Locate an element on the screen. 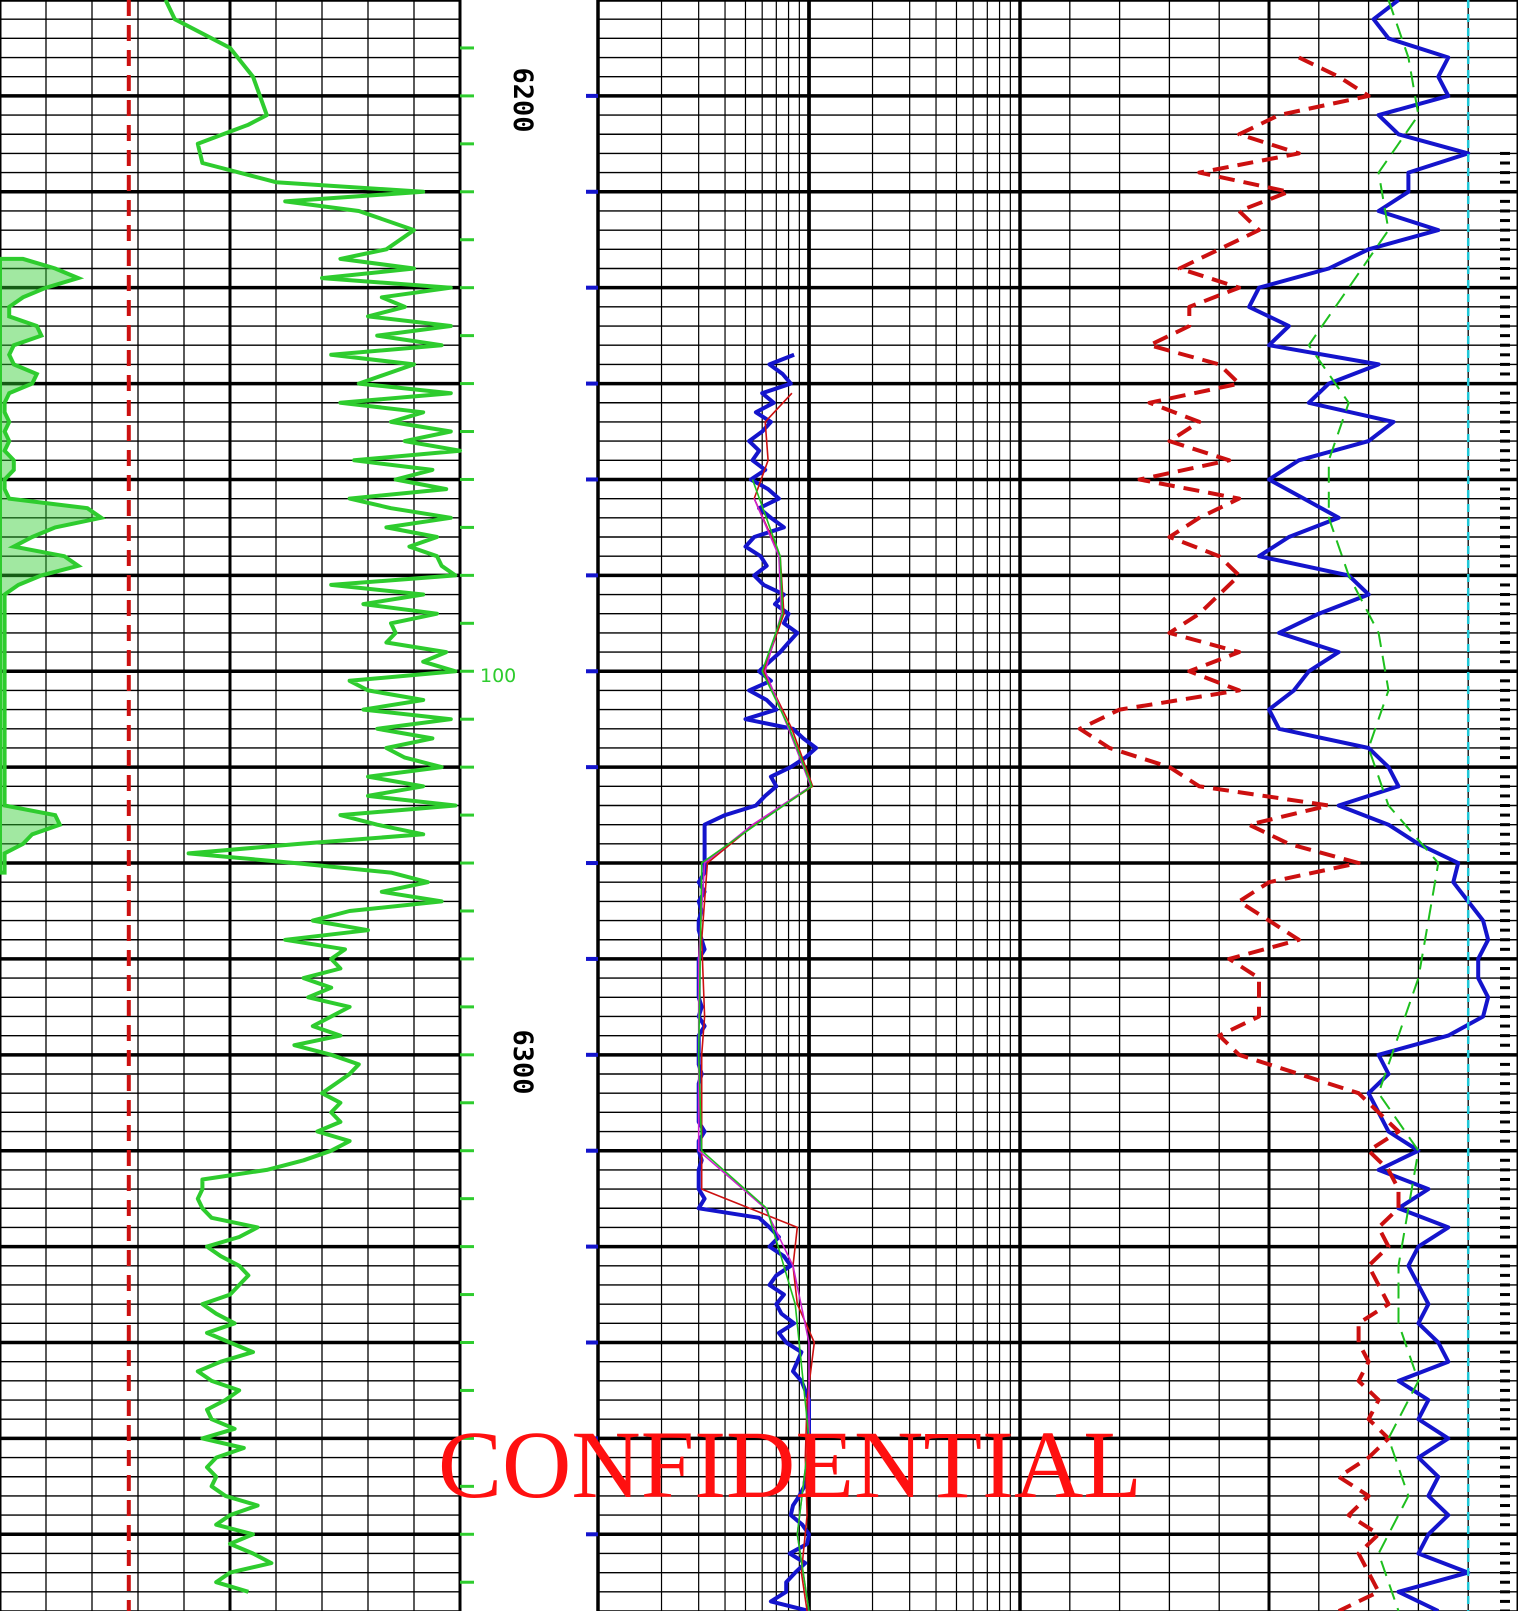 The height and width of the screenshot is (1611, 1518). track-2-series-4-curve is located at coordinates (755, 1045).